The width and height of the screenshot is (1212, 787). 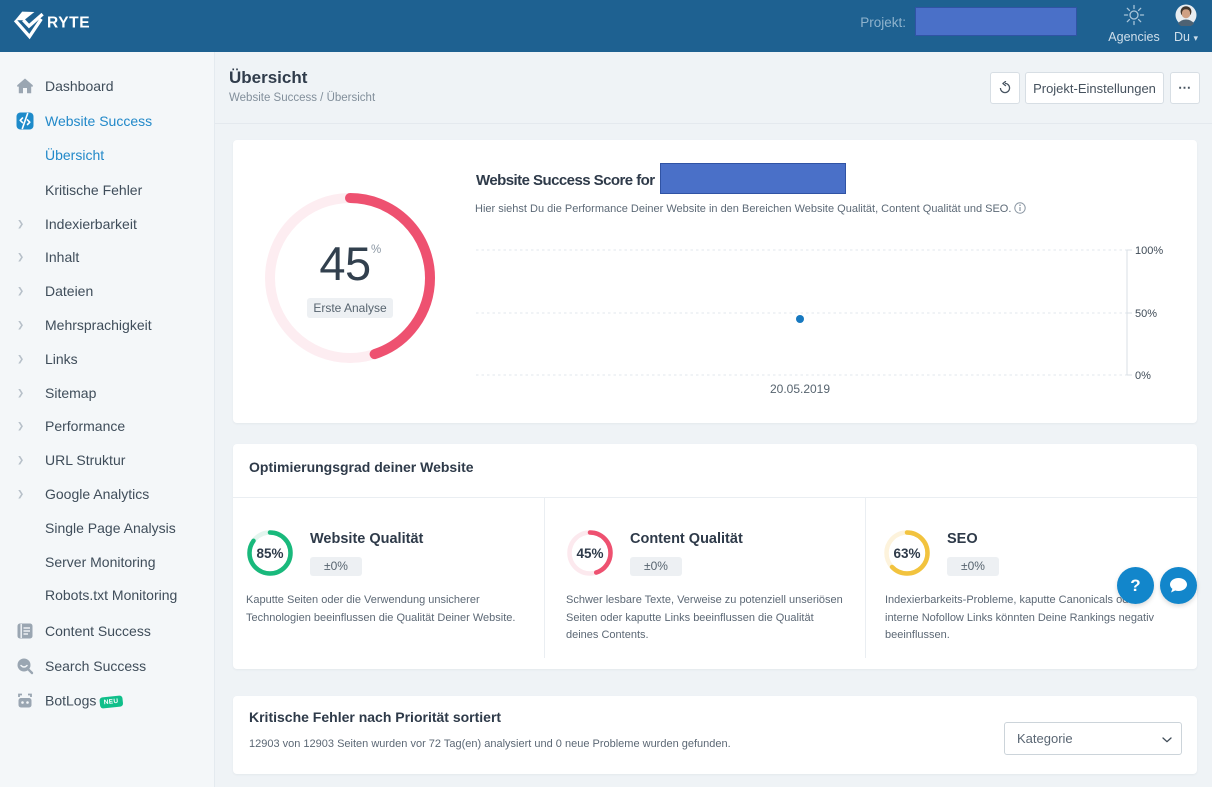 What do you see at coordinates (1146, 314) in the screenshot?
I see `svg-text: 50%` at bounding box center [1146, 314].